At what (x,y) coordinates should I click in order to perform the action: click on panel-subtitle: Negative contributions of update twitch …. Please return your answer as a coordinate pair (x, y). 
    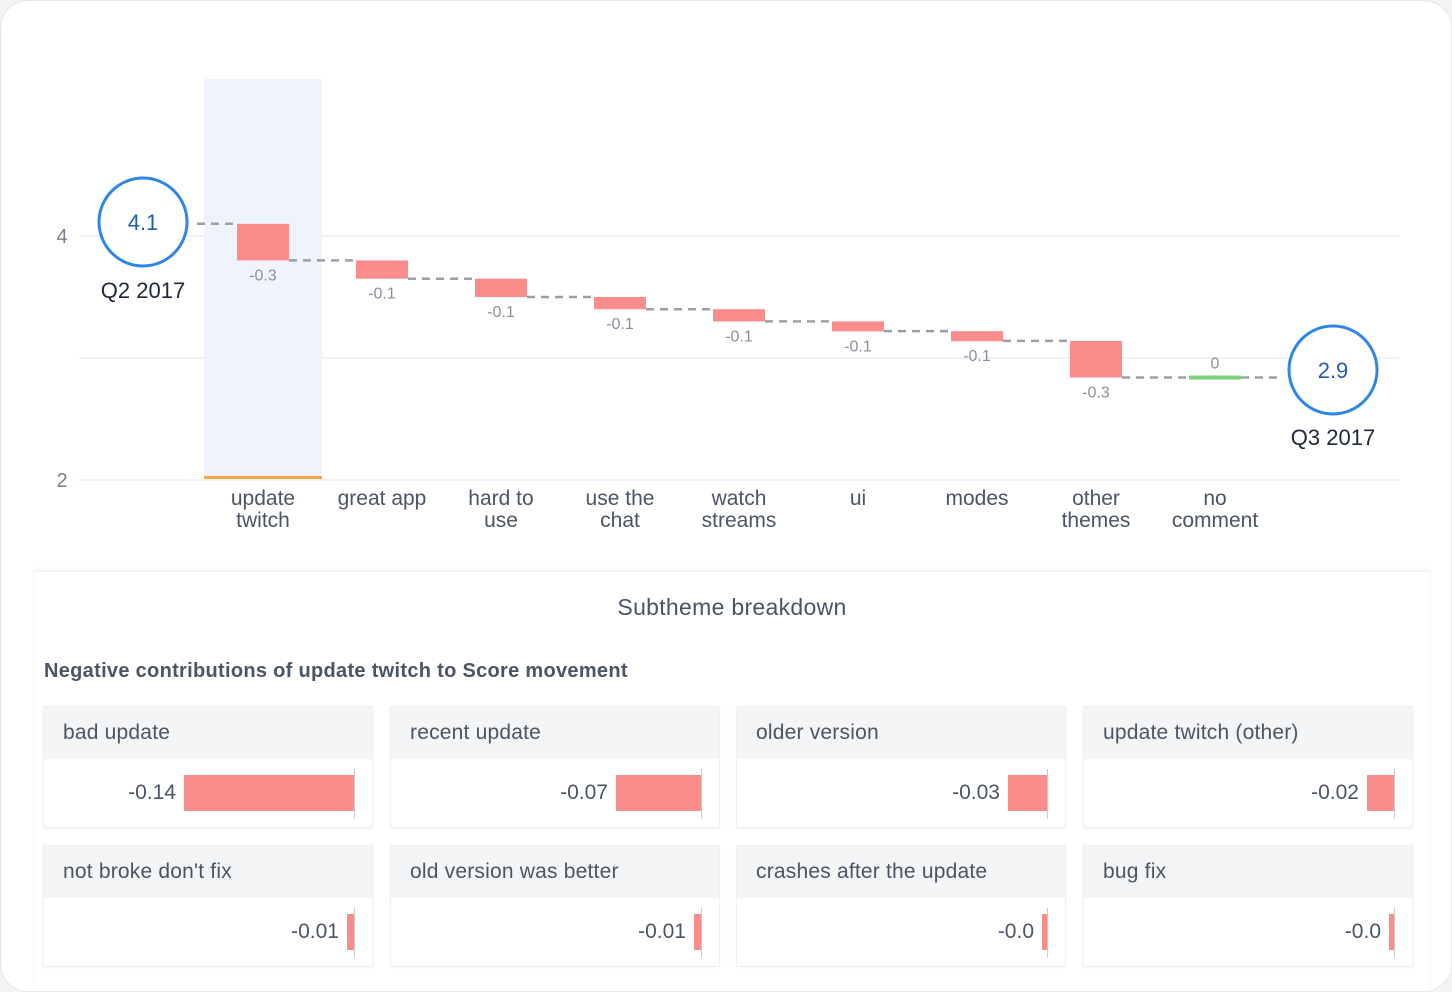
    Looking at the image, I should click on (336, 671).